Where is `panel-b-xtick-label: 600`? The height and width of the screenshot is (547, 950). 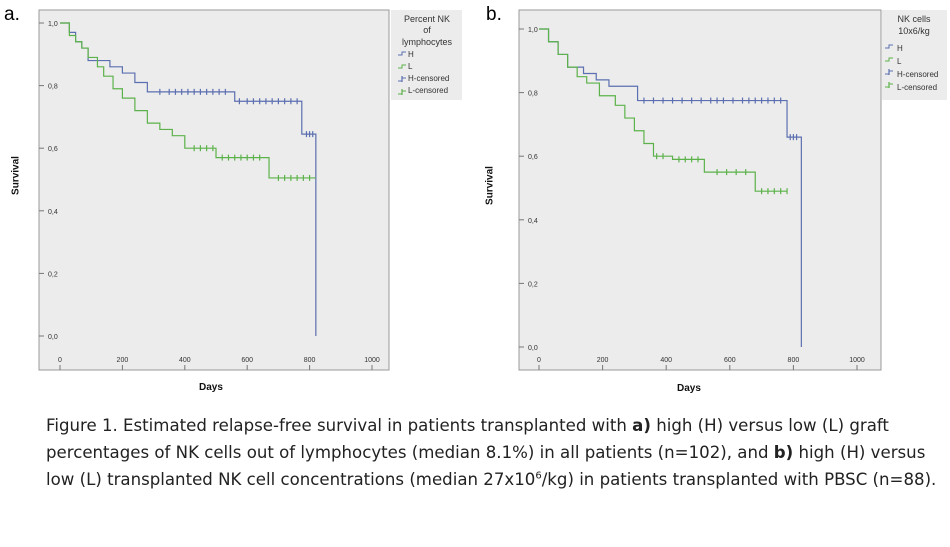
panel-b-xtick-label: 600 is located at coordinates (730, 360).